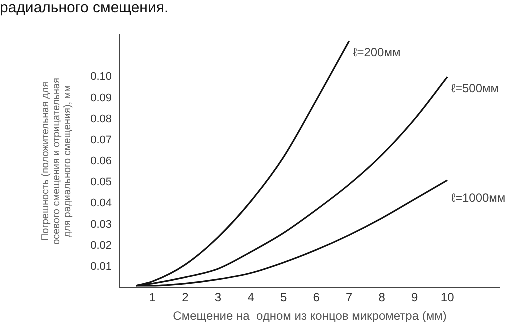 This screenshot has height=328, width=506. What do you see at coordinates (382, 297) in the screenshot?
I see `x-tick-label: 8` at bounding box center [382, 297].